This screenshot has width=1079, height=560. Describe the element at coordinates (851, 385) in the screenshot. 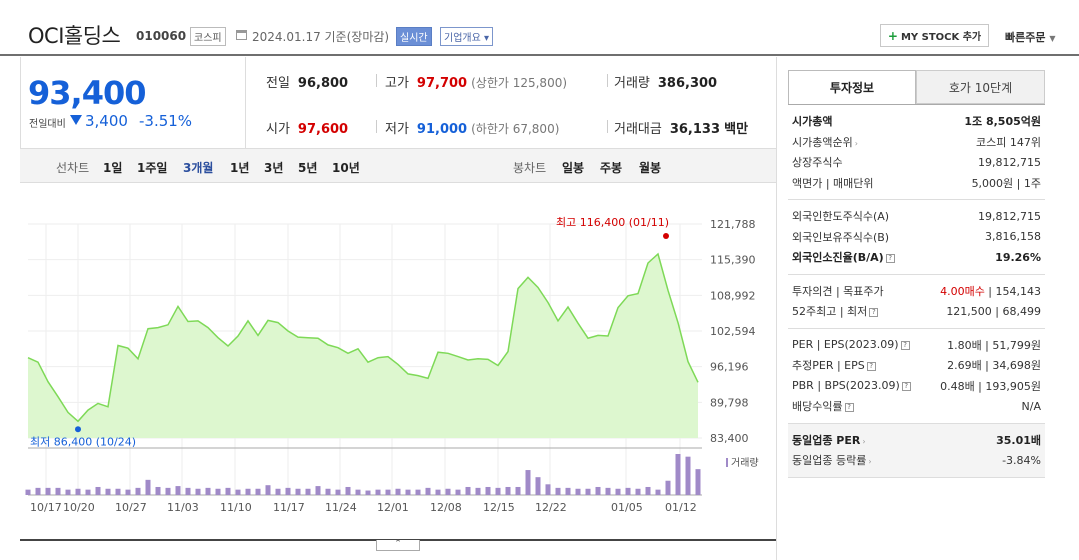

I see `info-key: PBR | BPS(2023.09)?` at that location.